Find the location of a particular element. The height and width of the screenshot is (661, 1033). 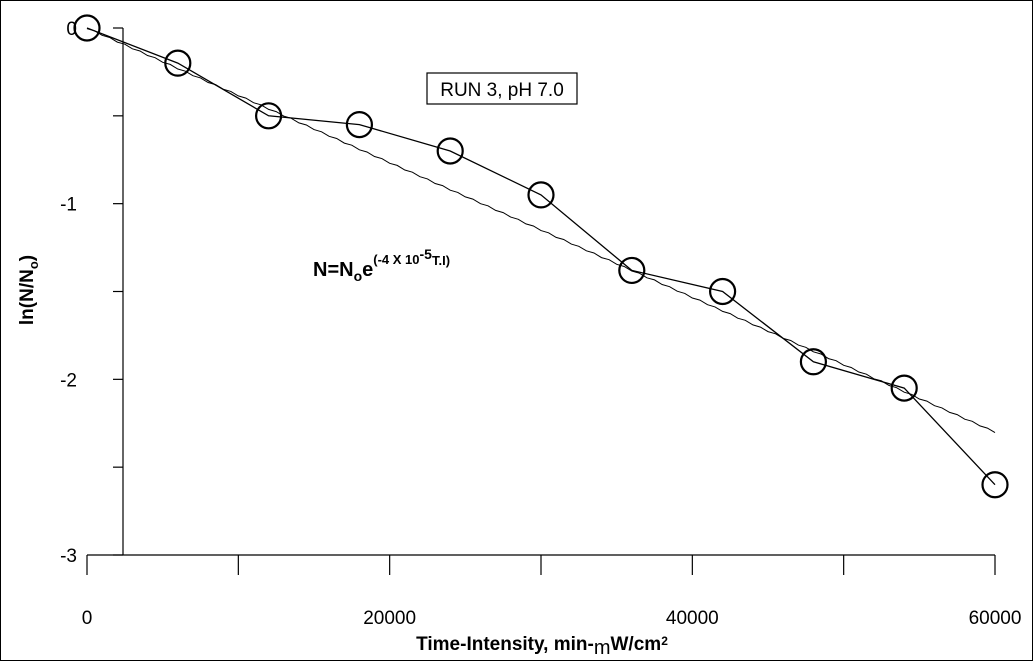

equation-lhs-sub: o is located at coordinates (358, 276).